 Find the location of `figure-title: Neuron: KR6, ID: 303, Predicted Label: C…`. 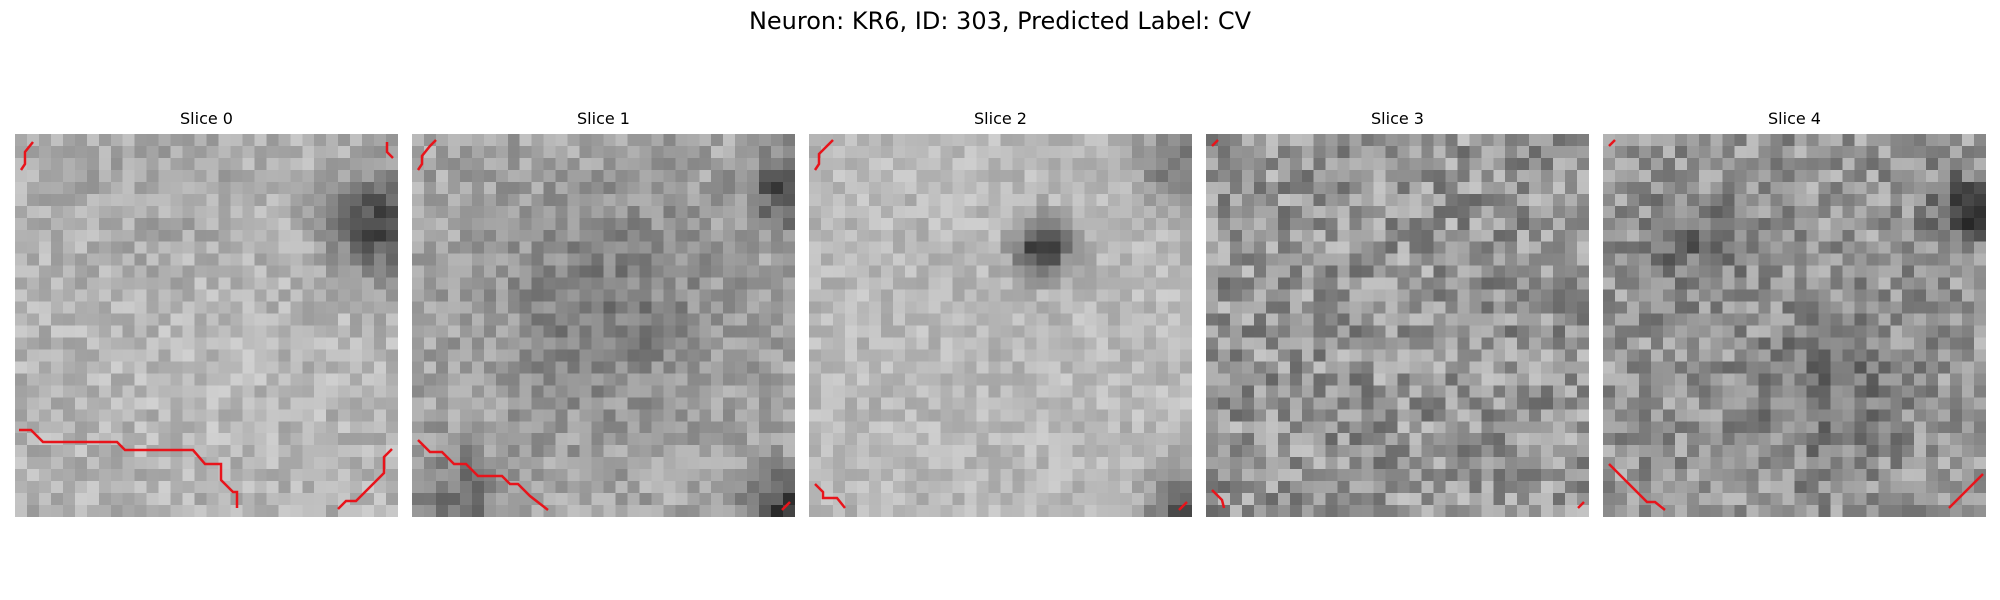

figure-title: Neuron: KR6, ID: 303, Predicted Label: C… is located at coordinates (1000, 21).